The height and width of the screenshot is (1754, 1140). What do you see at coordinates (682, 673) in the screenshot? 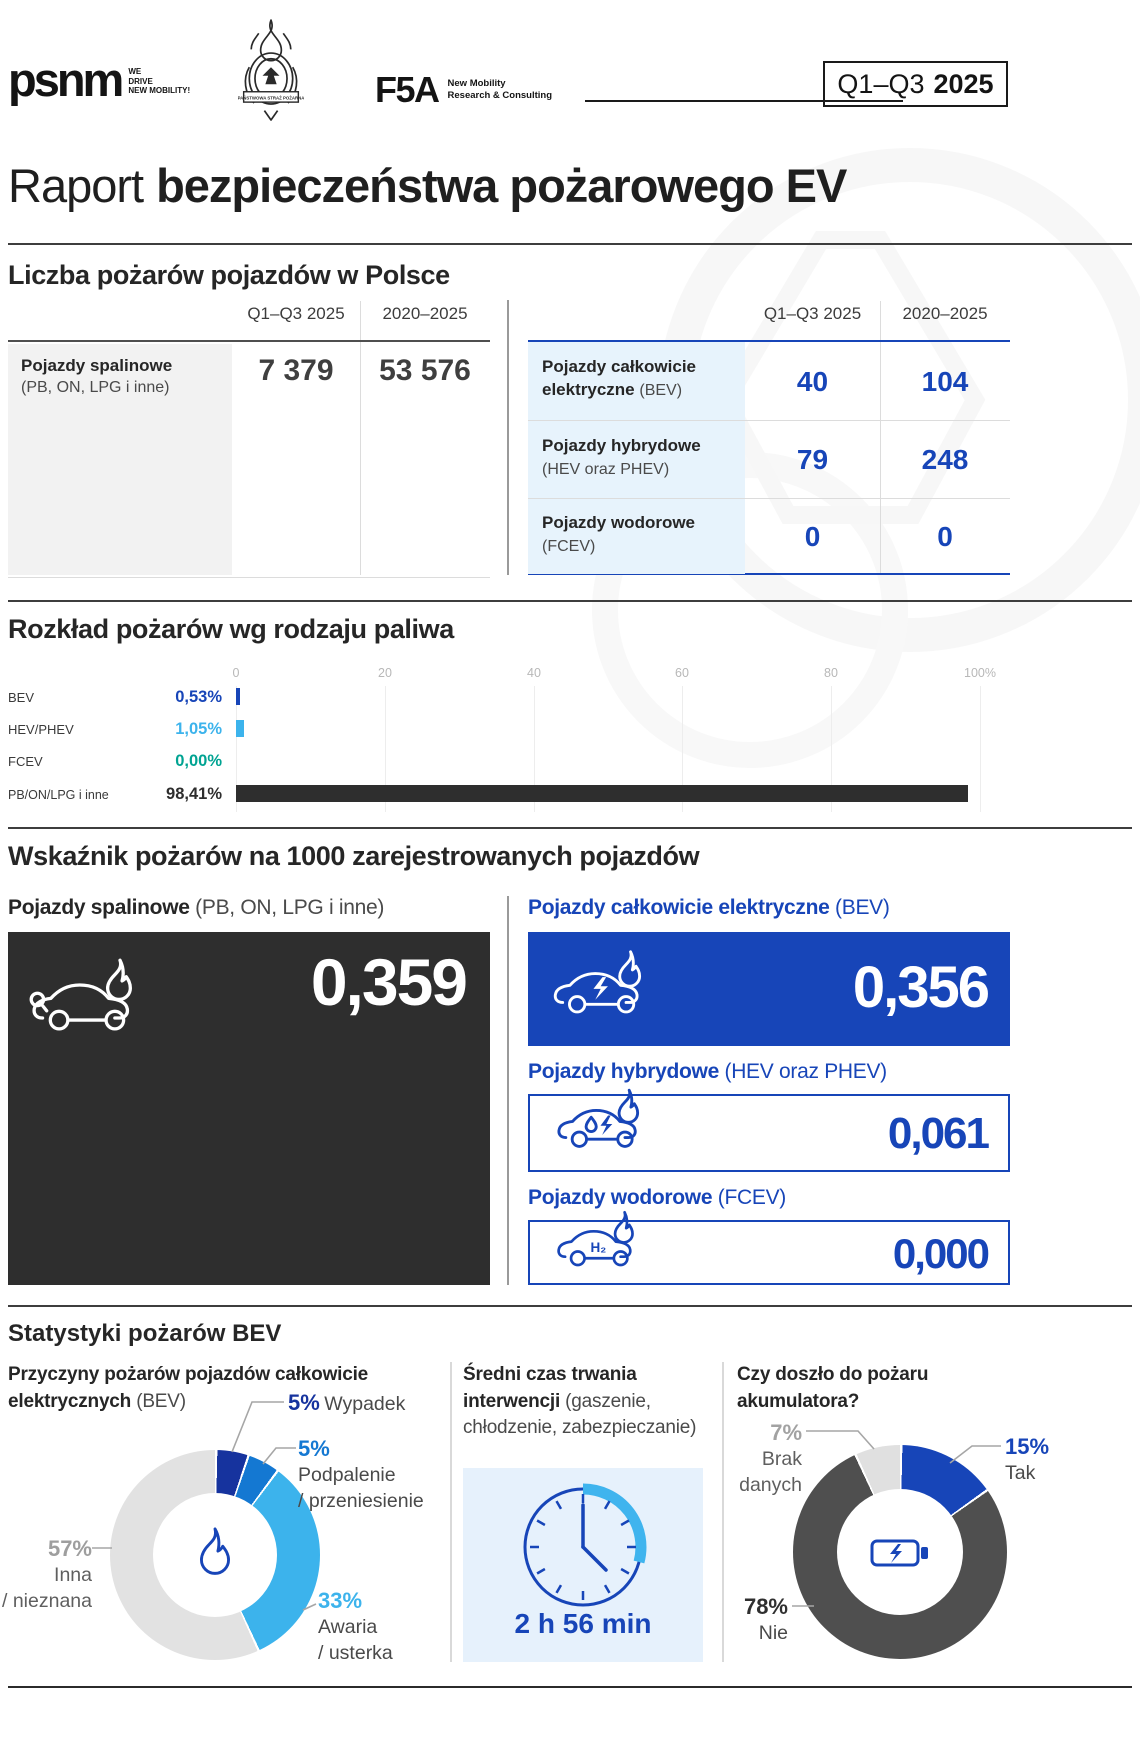
I see `axis-tick: 60` at bounding box center [682, 673].